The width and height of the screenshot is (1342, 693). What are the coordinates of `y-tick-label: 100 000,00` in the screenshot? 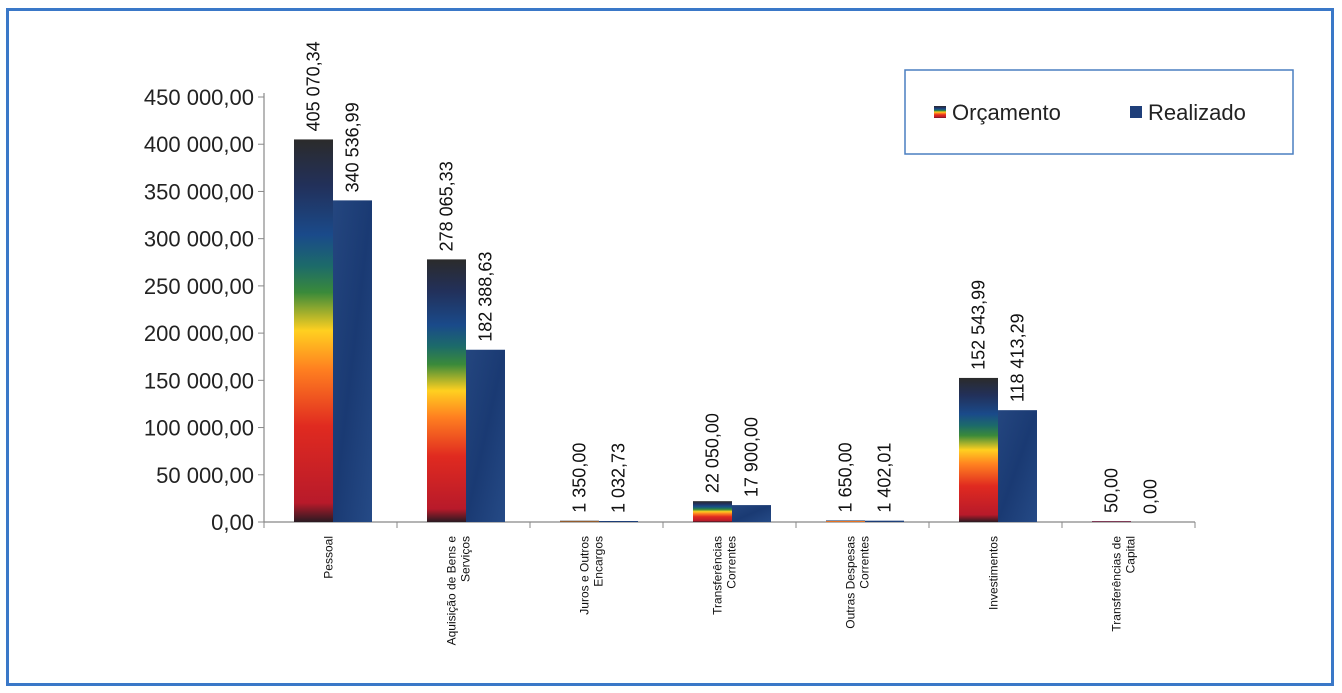 It's located at (199, 428).